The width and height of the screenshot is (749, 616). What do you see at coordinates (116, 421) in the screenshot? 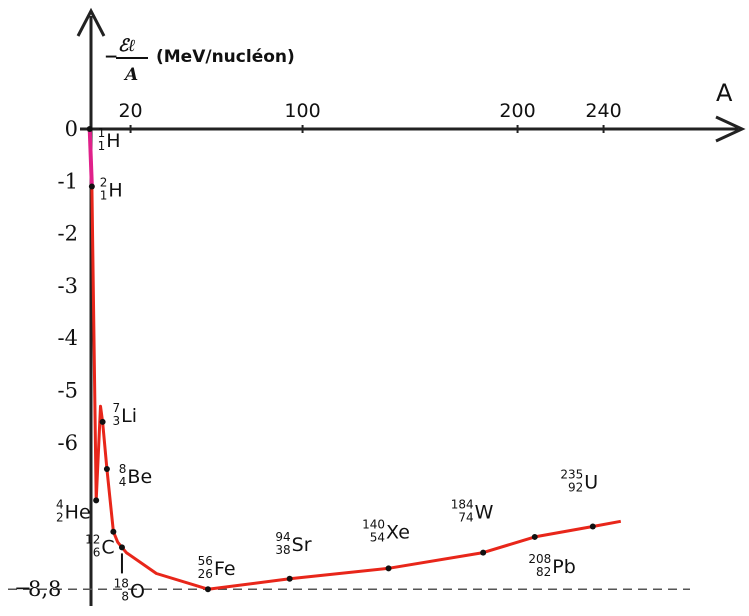
I see `atomic-number: 3` at bounding box center [116, 421].